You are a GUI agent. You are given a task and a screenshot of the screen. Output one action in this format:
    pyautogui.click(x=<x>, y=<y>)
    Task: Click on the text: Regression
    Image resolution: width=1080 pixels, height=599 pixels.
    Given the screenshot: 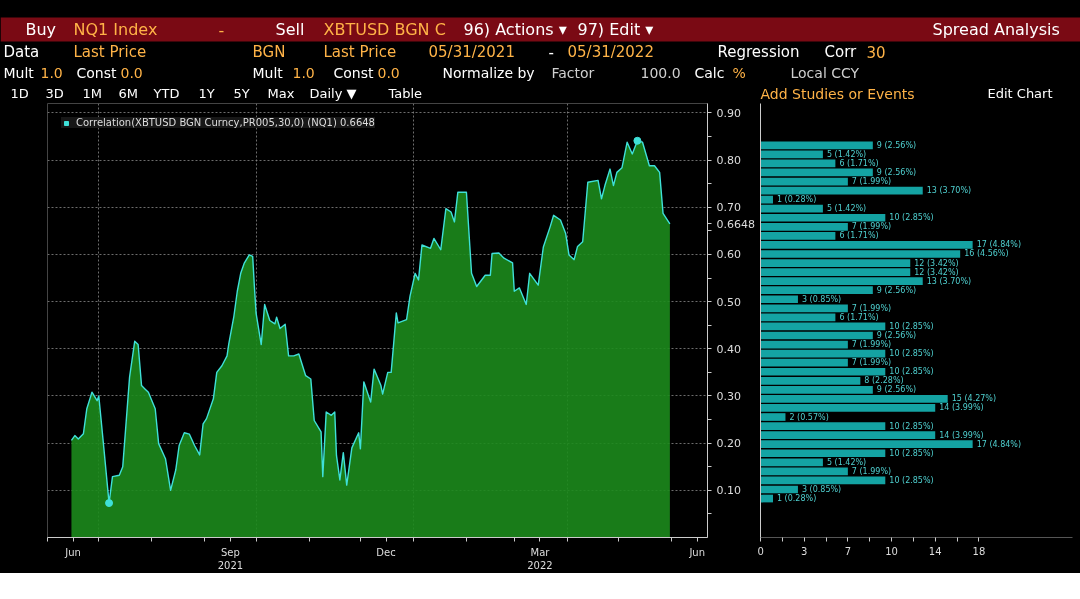 What is the action you would take?
    pyautogui.click(x=758, y=51)
    